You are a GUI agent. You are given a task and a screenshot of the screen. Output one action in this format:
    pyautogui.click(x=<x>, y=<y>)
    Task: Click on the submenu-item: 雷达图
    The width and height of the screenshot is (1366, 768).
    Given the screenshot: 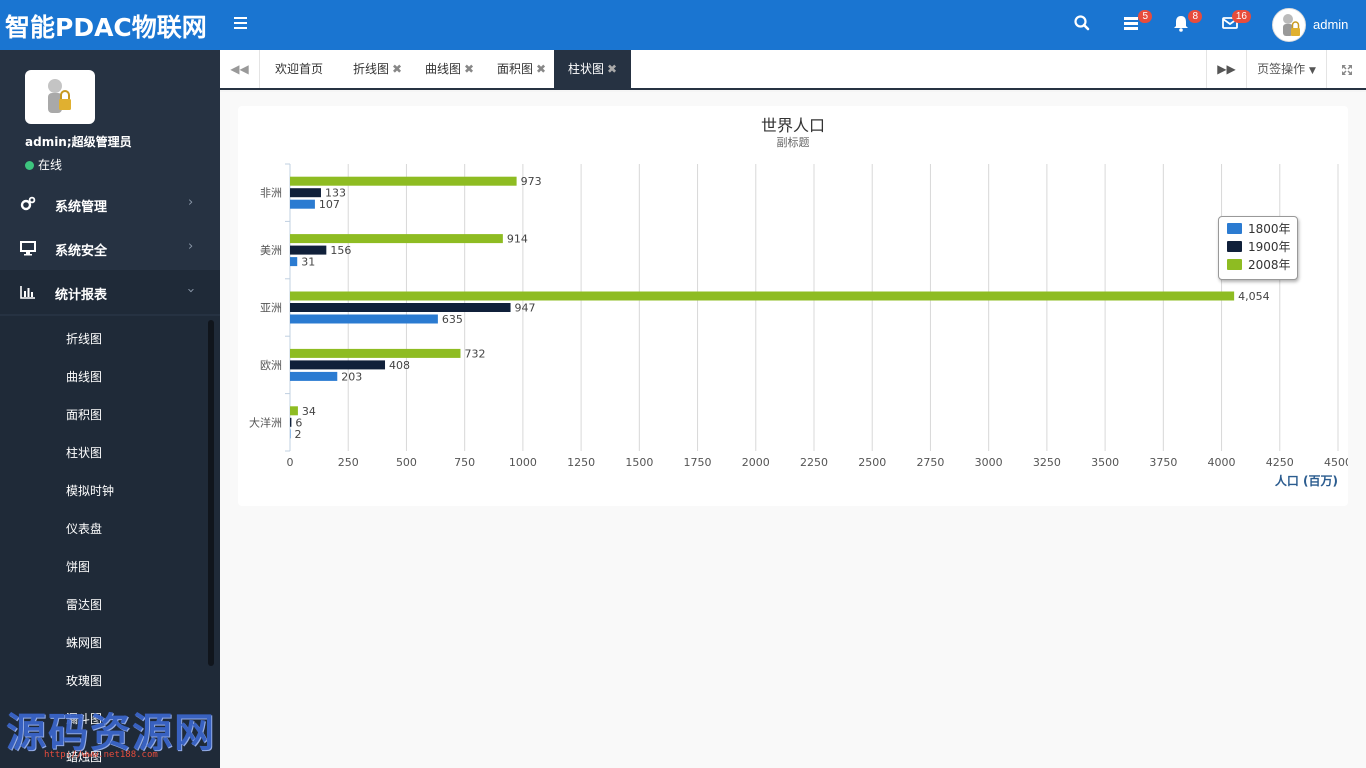 What is the action you would take?
    pyautogui.click(x=84, y=605)
    